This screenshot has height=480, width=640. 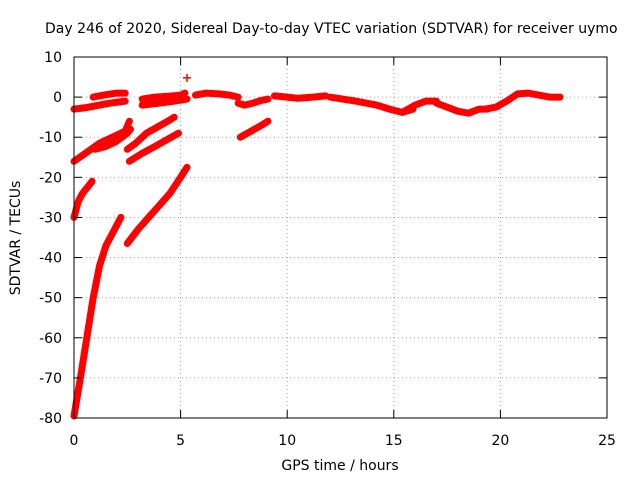 I want to click on x-tick-label: 5, so click(x=180, y=441).